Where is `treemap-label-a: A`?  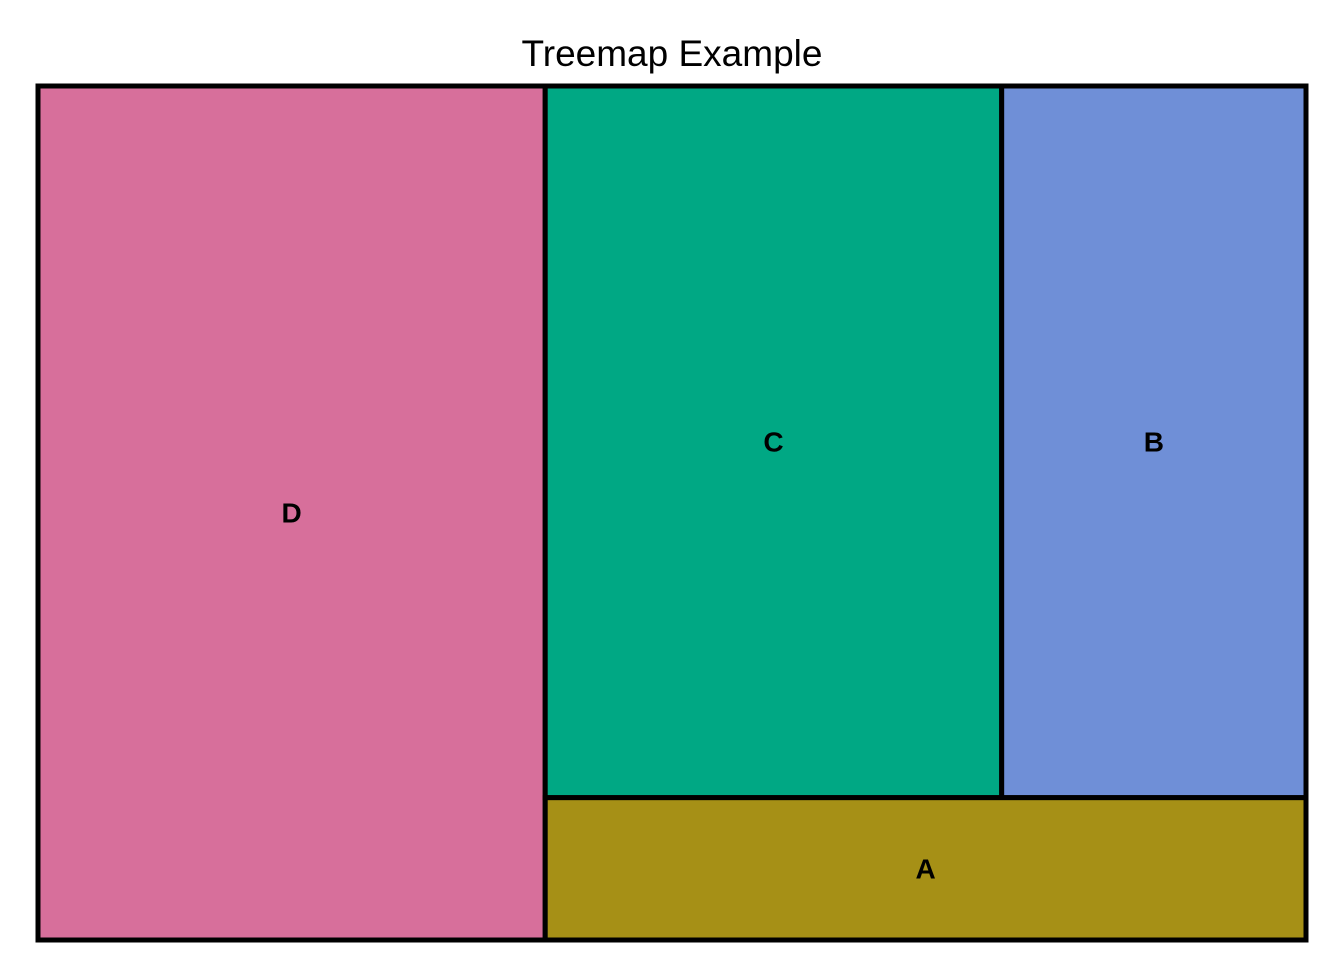 treemap-label-a: A is located at coordinates (925, 868).